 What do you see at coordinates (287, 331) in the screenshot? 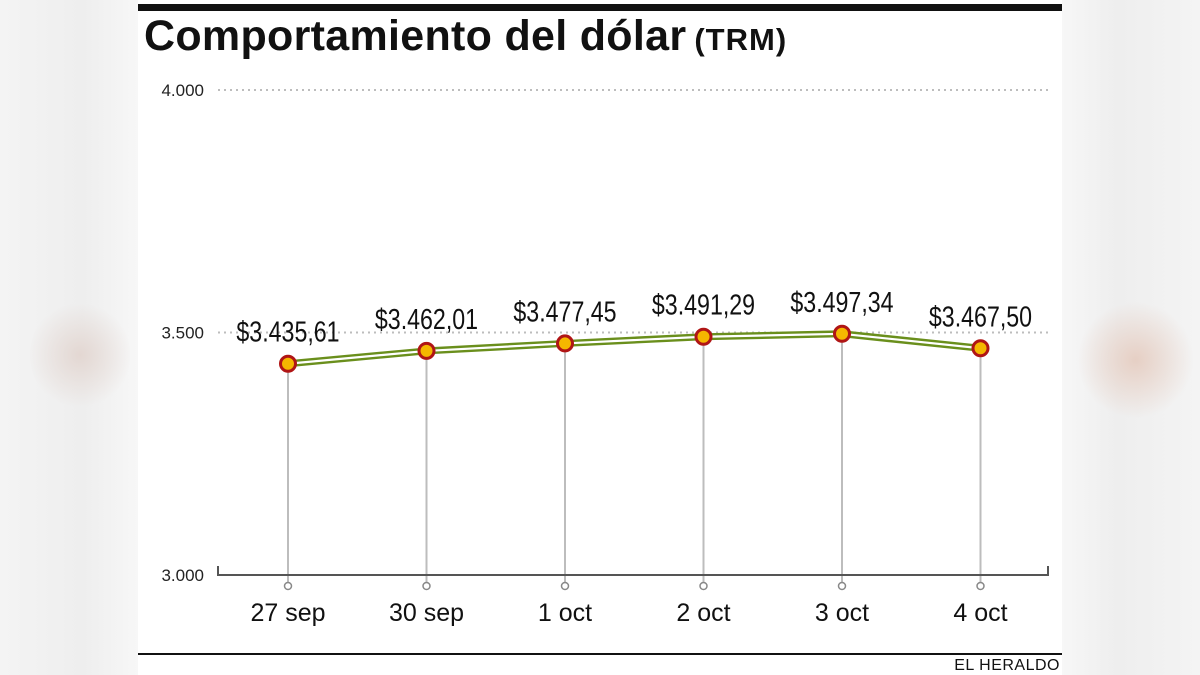
I see `data-label: $3.435,61` at bounding box center [287, 331].